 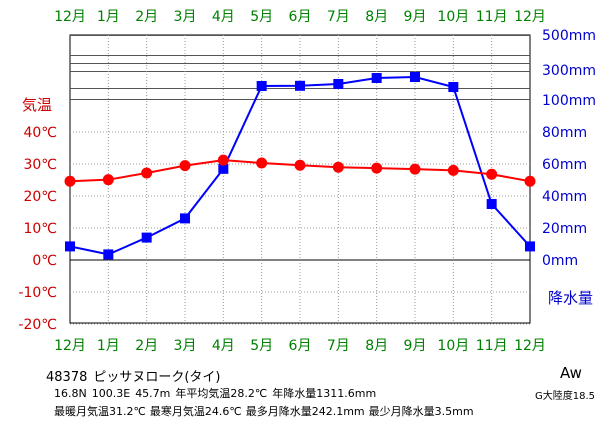 What do you see at coordinates (157, 377) in the screenshot?
I see `station-name: ピッサヌローク(タイ)` at bounding box center [157, 377].